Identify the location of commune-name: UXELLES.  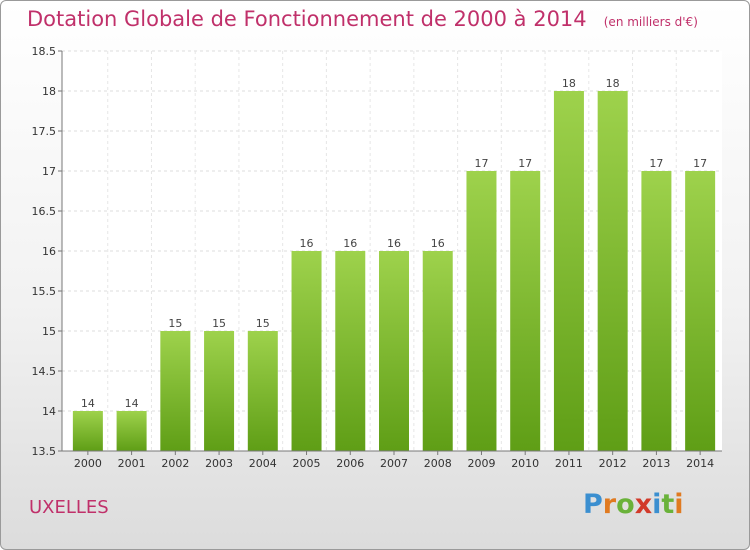
(69, 507).